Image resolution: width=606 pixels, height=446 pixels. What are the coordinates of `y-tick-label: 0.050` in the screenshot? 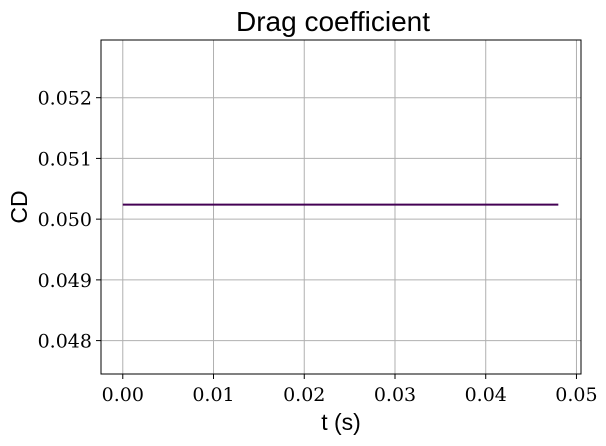 It's located at (65, 220).